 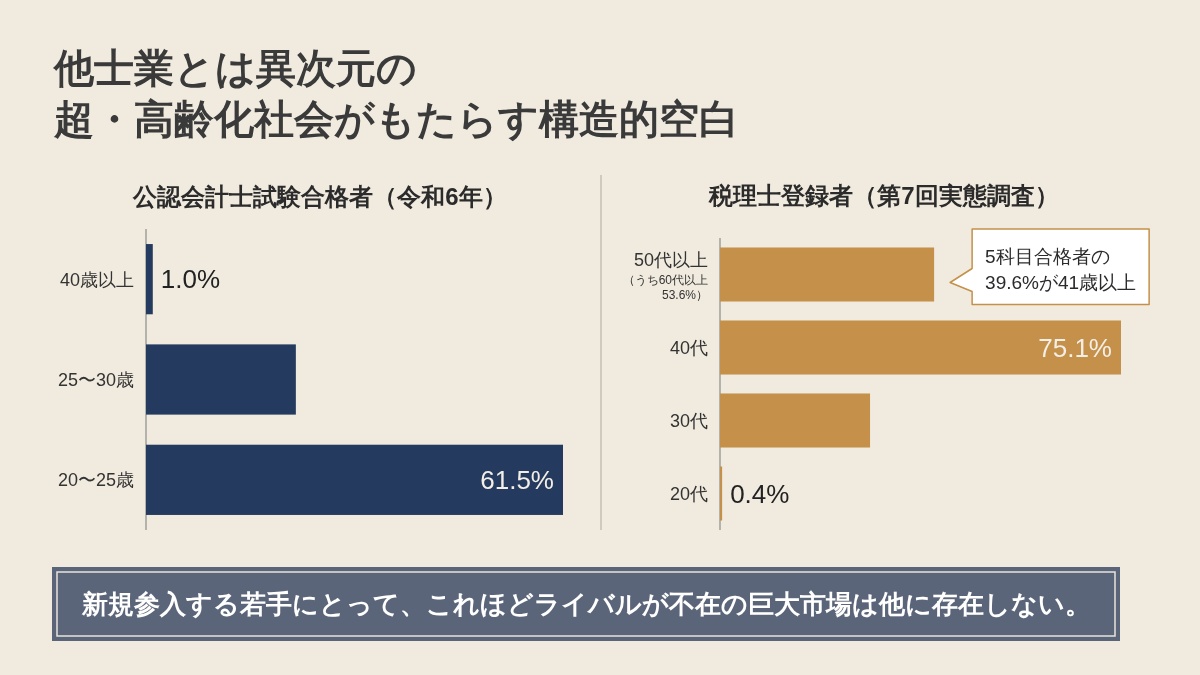 I want to click on data-label: 75.1%, so click(x=1075, y=347).